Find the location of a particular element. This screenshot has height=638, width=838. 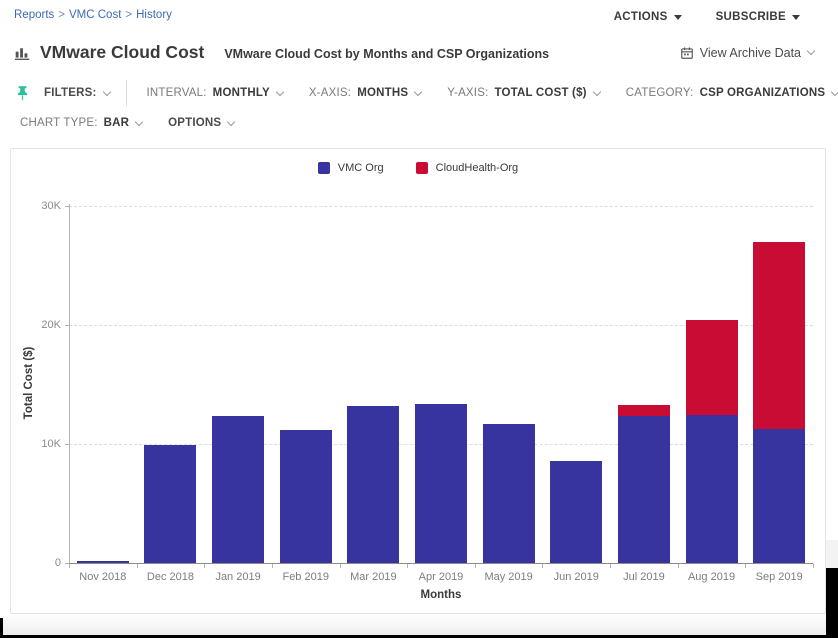

options-dropdown: OPTIONS is located at coordinates (202, 123).